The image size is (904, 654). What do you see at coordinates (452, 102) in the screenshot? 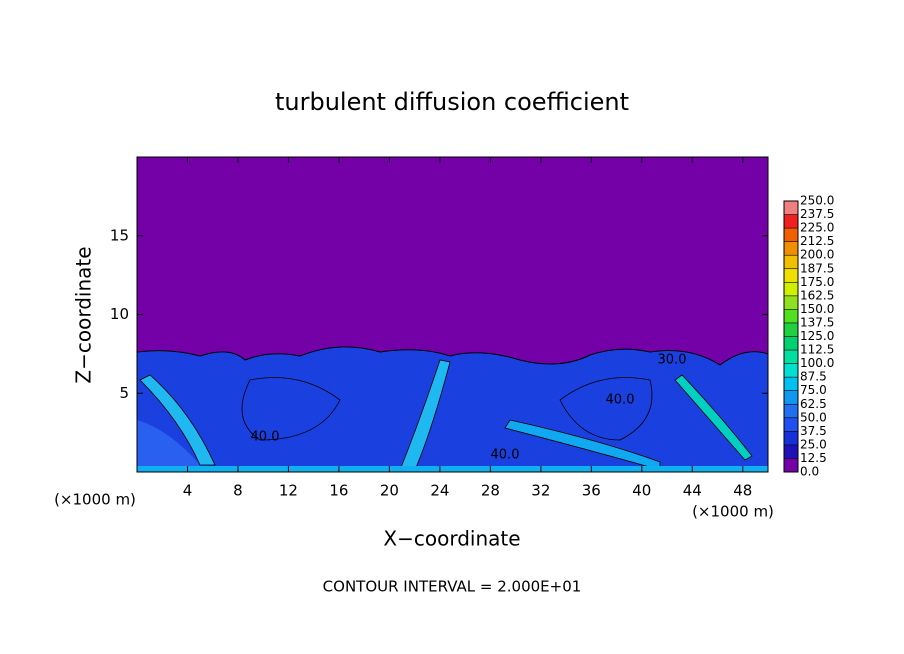
I see `chart-title: turbulent diffusion coefficient` at bounding box center [452, 102].